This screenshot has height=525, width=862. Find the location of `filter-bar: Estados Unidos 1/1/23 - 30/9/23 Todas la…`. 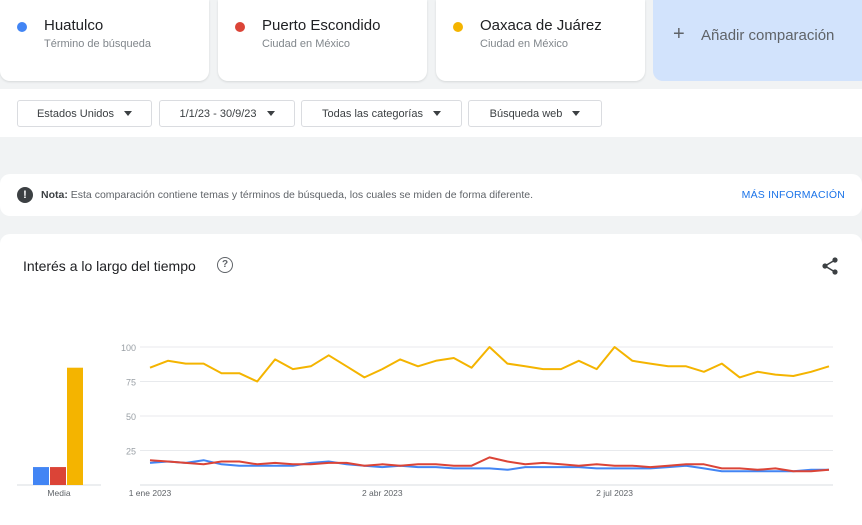

filter-bar: Estados Unidos 1/1/23 - 30/9/23 Todas la… is located at coordinates (431, 113).